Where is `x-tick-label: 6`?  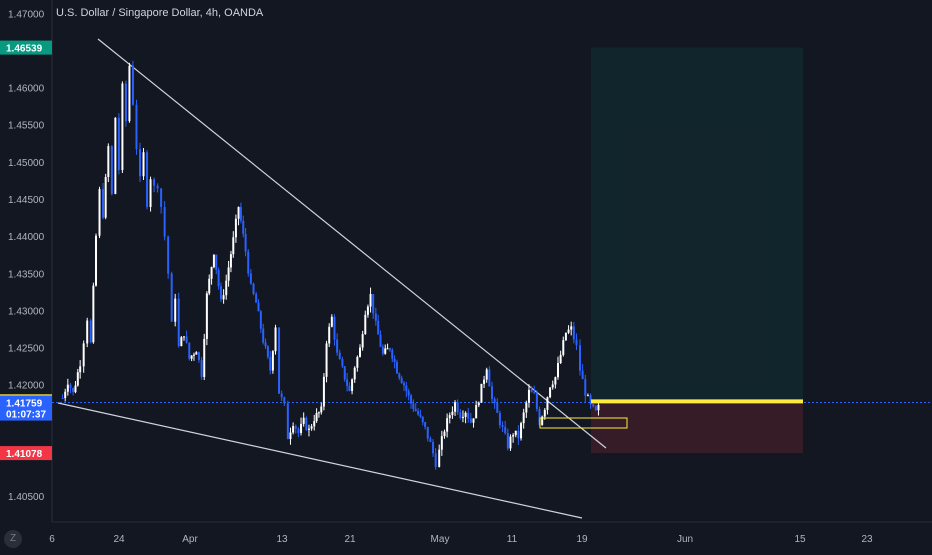
x-tick-label: 6 is located at coordinates (52, 539).